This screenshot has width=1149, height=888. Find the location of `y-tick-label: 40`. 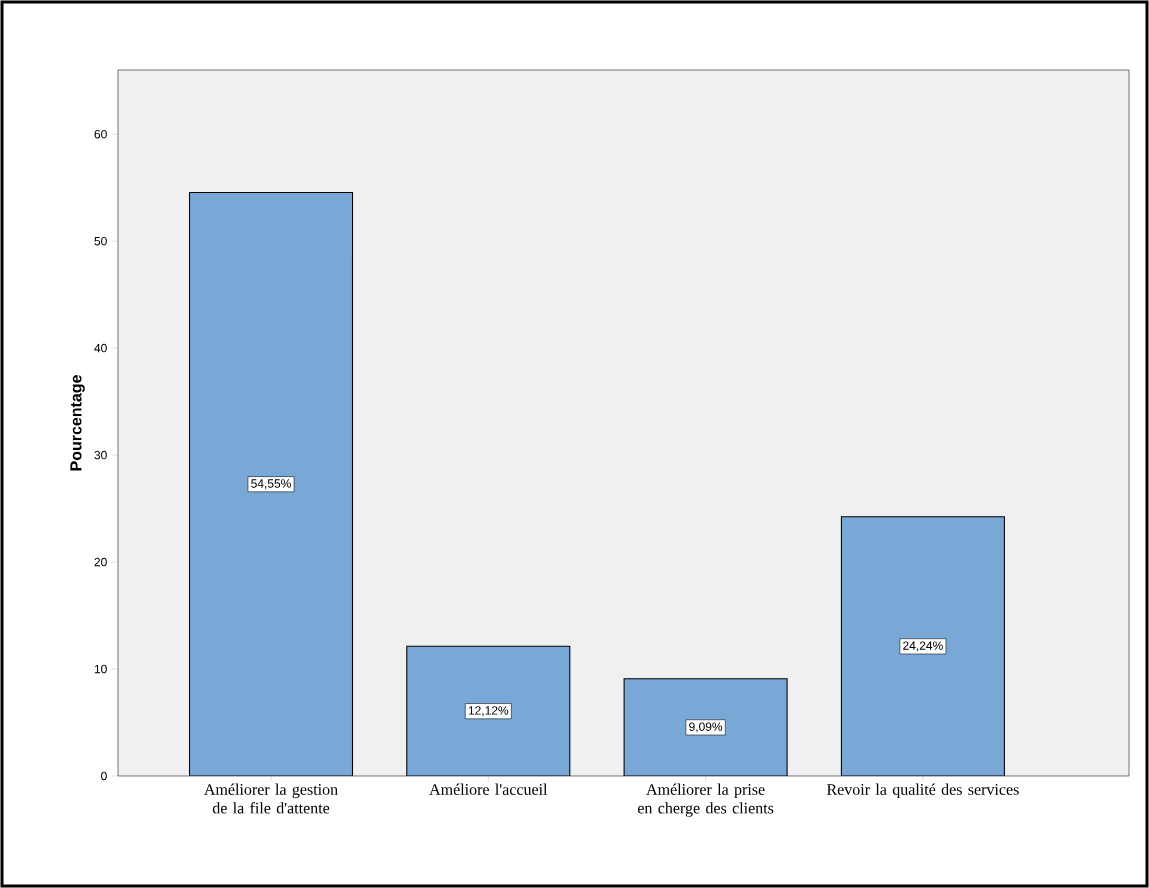

y-tick-label: 40 is located at coordinates (100, 348).